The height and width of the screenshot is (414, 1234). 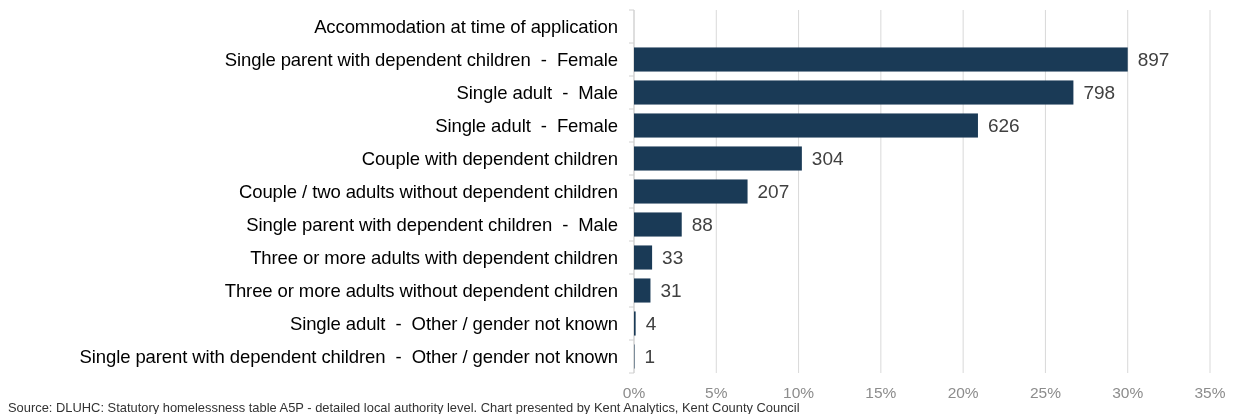 I want to click on annotation: 626, so click(x=1003, y=126).